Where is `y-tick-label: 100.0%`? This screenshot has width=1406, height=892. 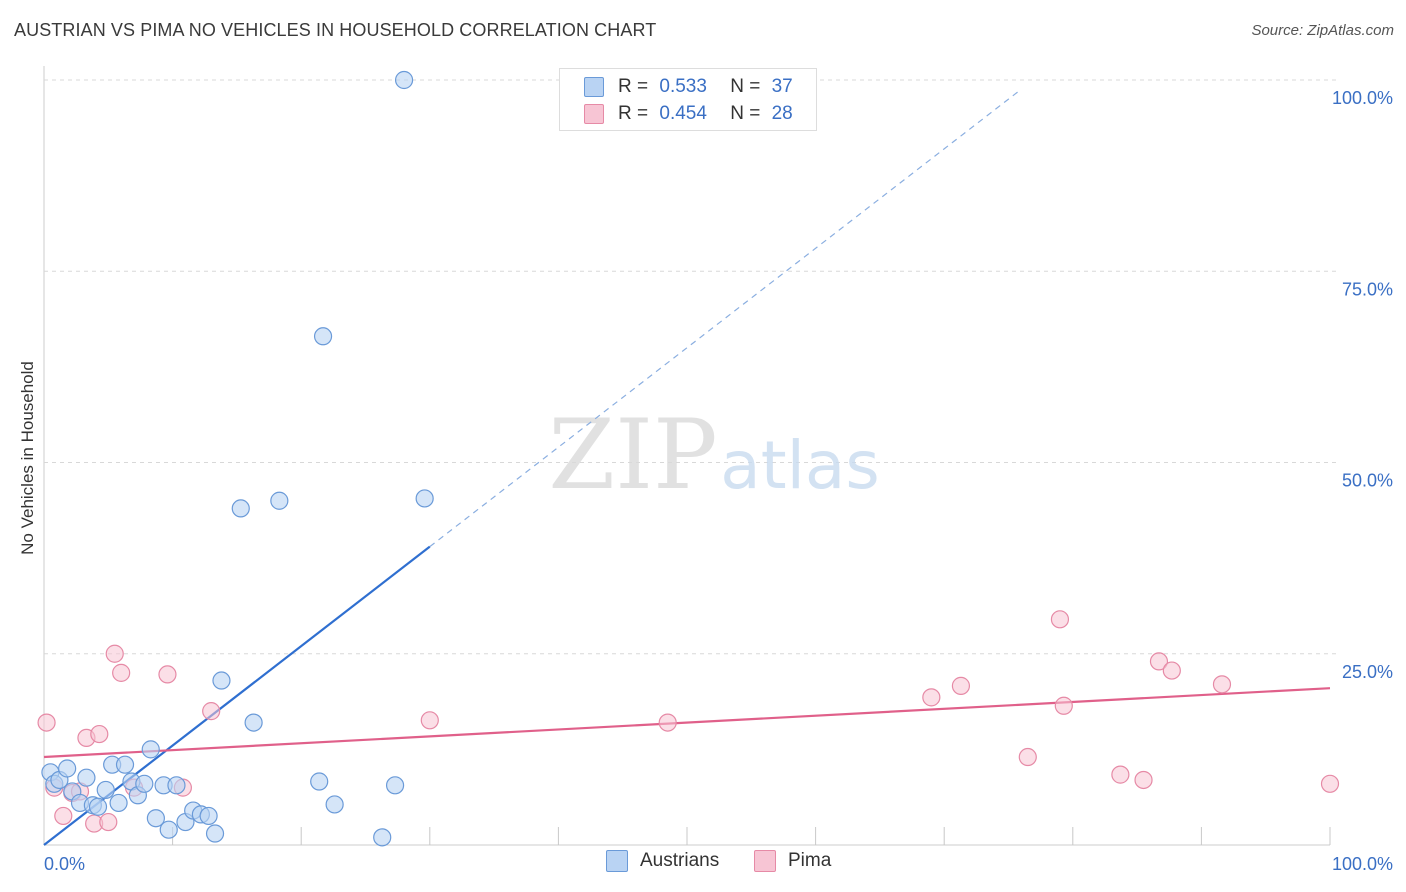
y-tick-label: 100.0% is located at coordinates (1362, 98).